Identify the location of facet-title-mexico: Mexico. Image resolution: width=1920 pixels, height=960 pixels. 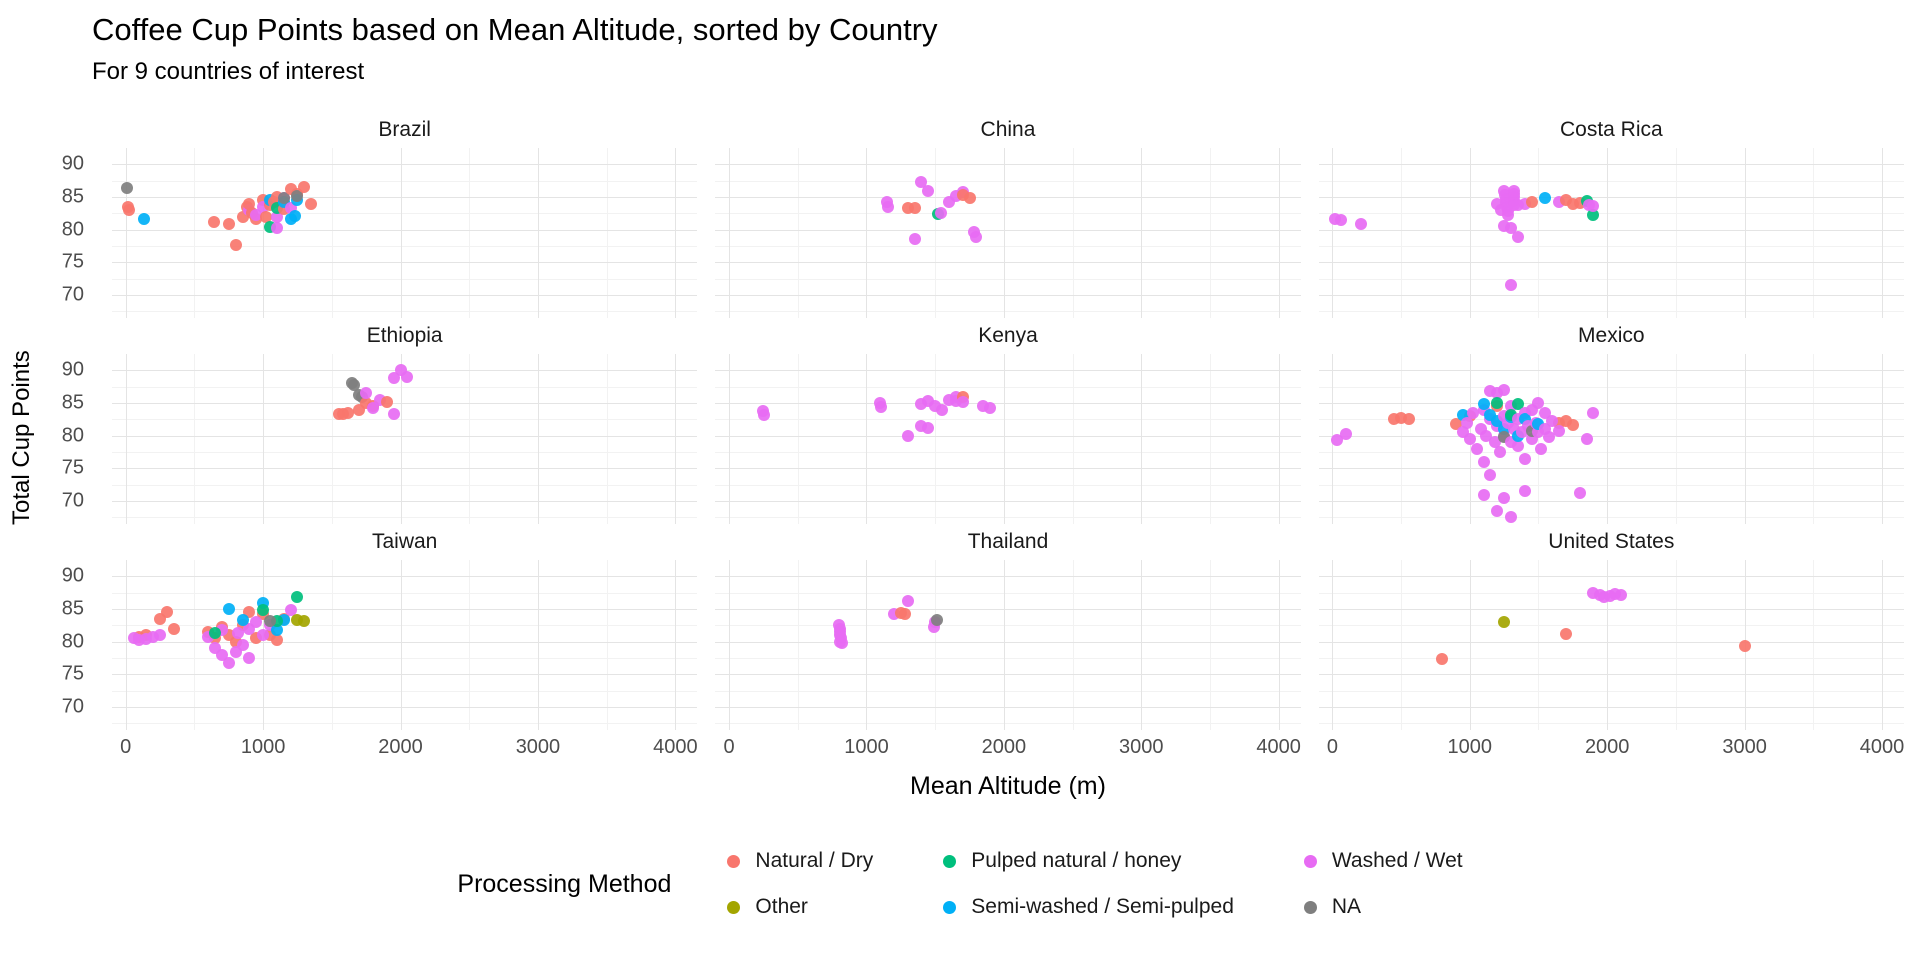
(1611, 335).